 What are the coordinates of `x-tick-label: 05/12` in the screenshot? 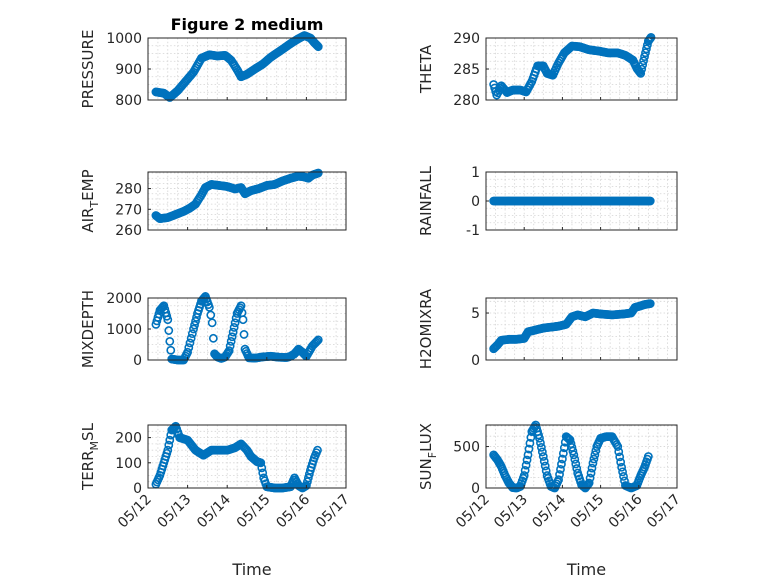 It's located at (135, 512).